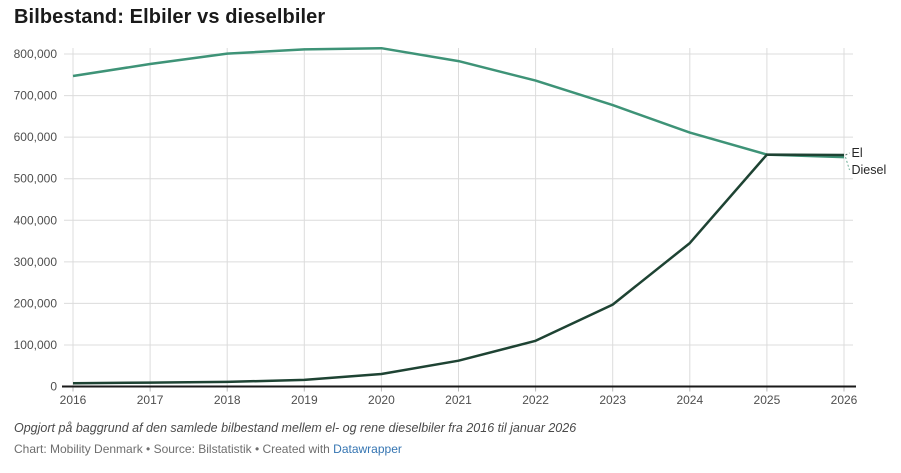 This screenshot has height=473, width=901. What do you see at coordinates (170, 17) in the screenshot?
I see `chart-title: Bilbestand: Elbiler vs dieselbiler` at bounding box center [170, 17].